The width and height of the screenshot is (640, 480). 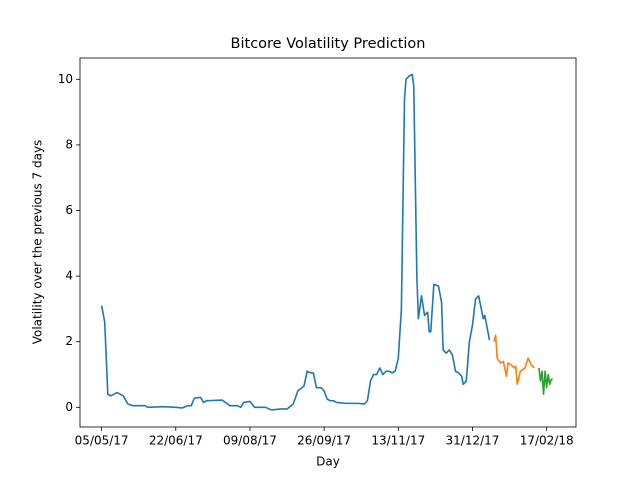 I want to click on x-tick-label: 05/05/17, so click(x=102, y=441).